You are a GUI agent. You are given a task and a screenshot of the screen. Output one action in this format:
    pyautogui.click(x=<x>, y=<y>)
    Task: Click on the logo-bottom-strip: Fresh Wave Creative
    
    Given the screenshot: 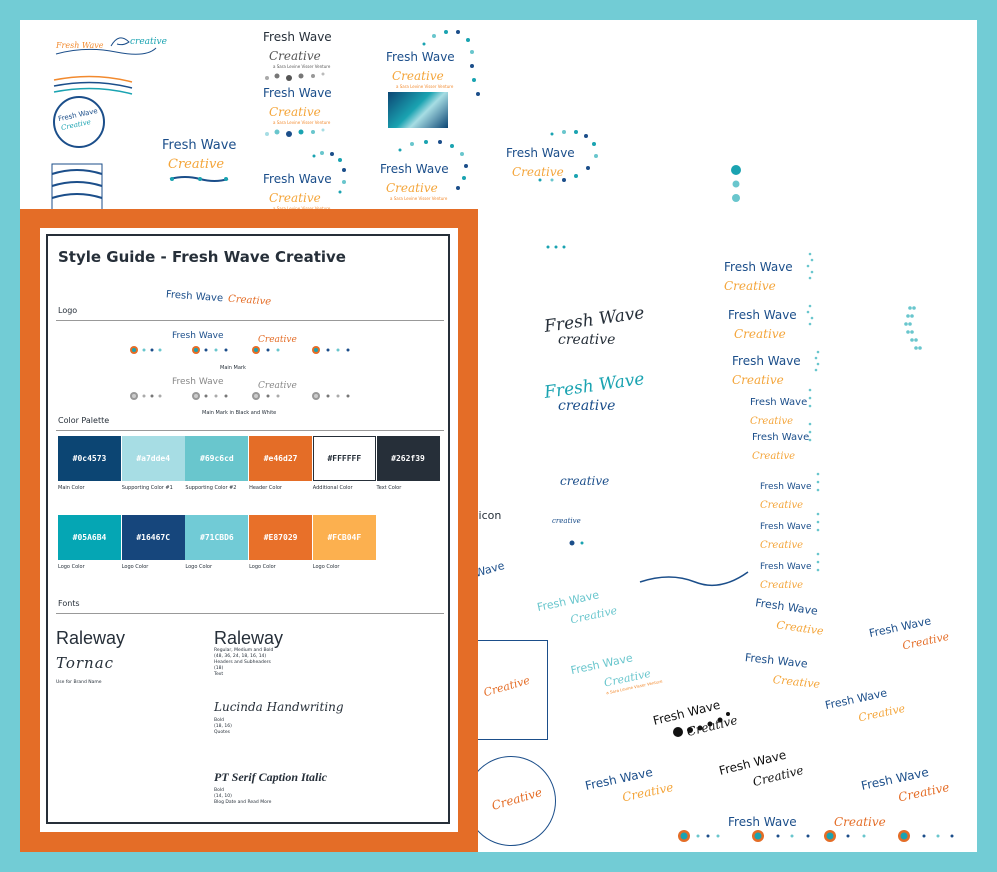 What is the action you would take?
    pyautogui.click(x=818, y=831)
    